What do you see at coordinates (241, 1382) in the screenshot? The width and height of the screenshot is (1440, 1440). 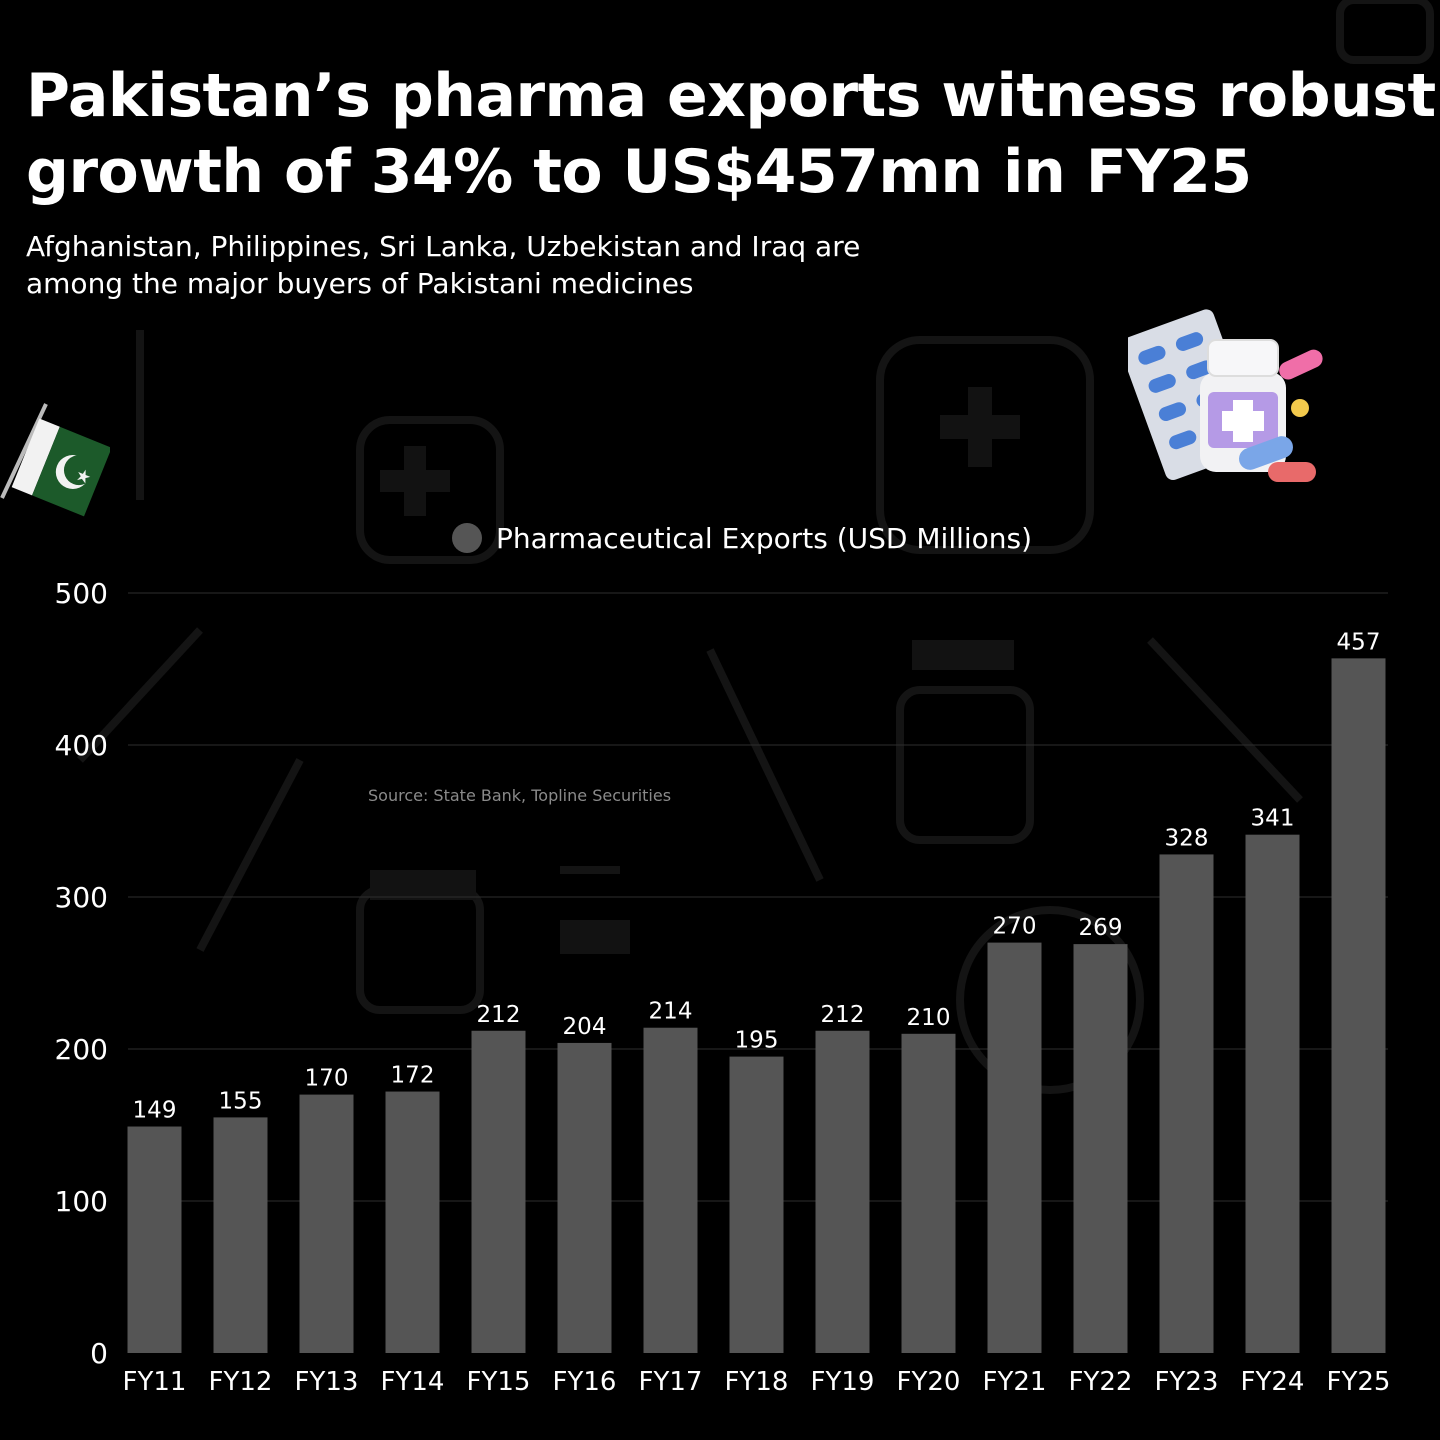 I see `x-tick-label: FY12` at bounding box center [241, 1382].